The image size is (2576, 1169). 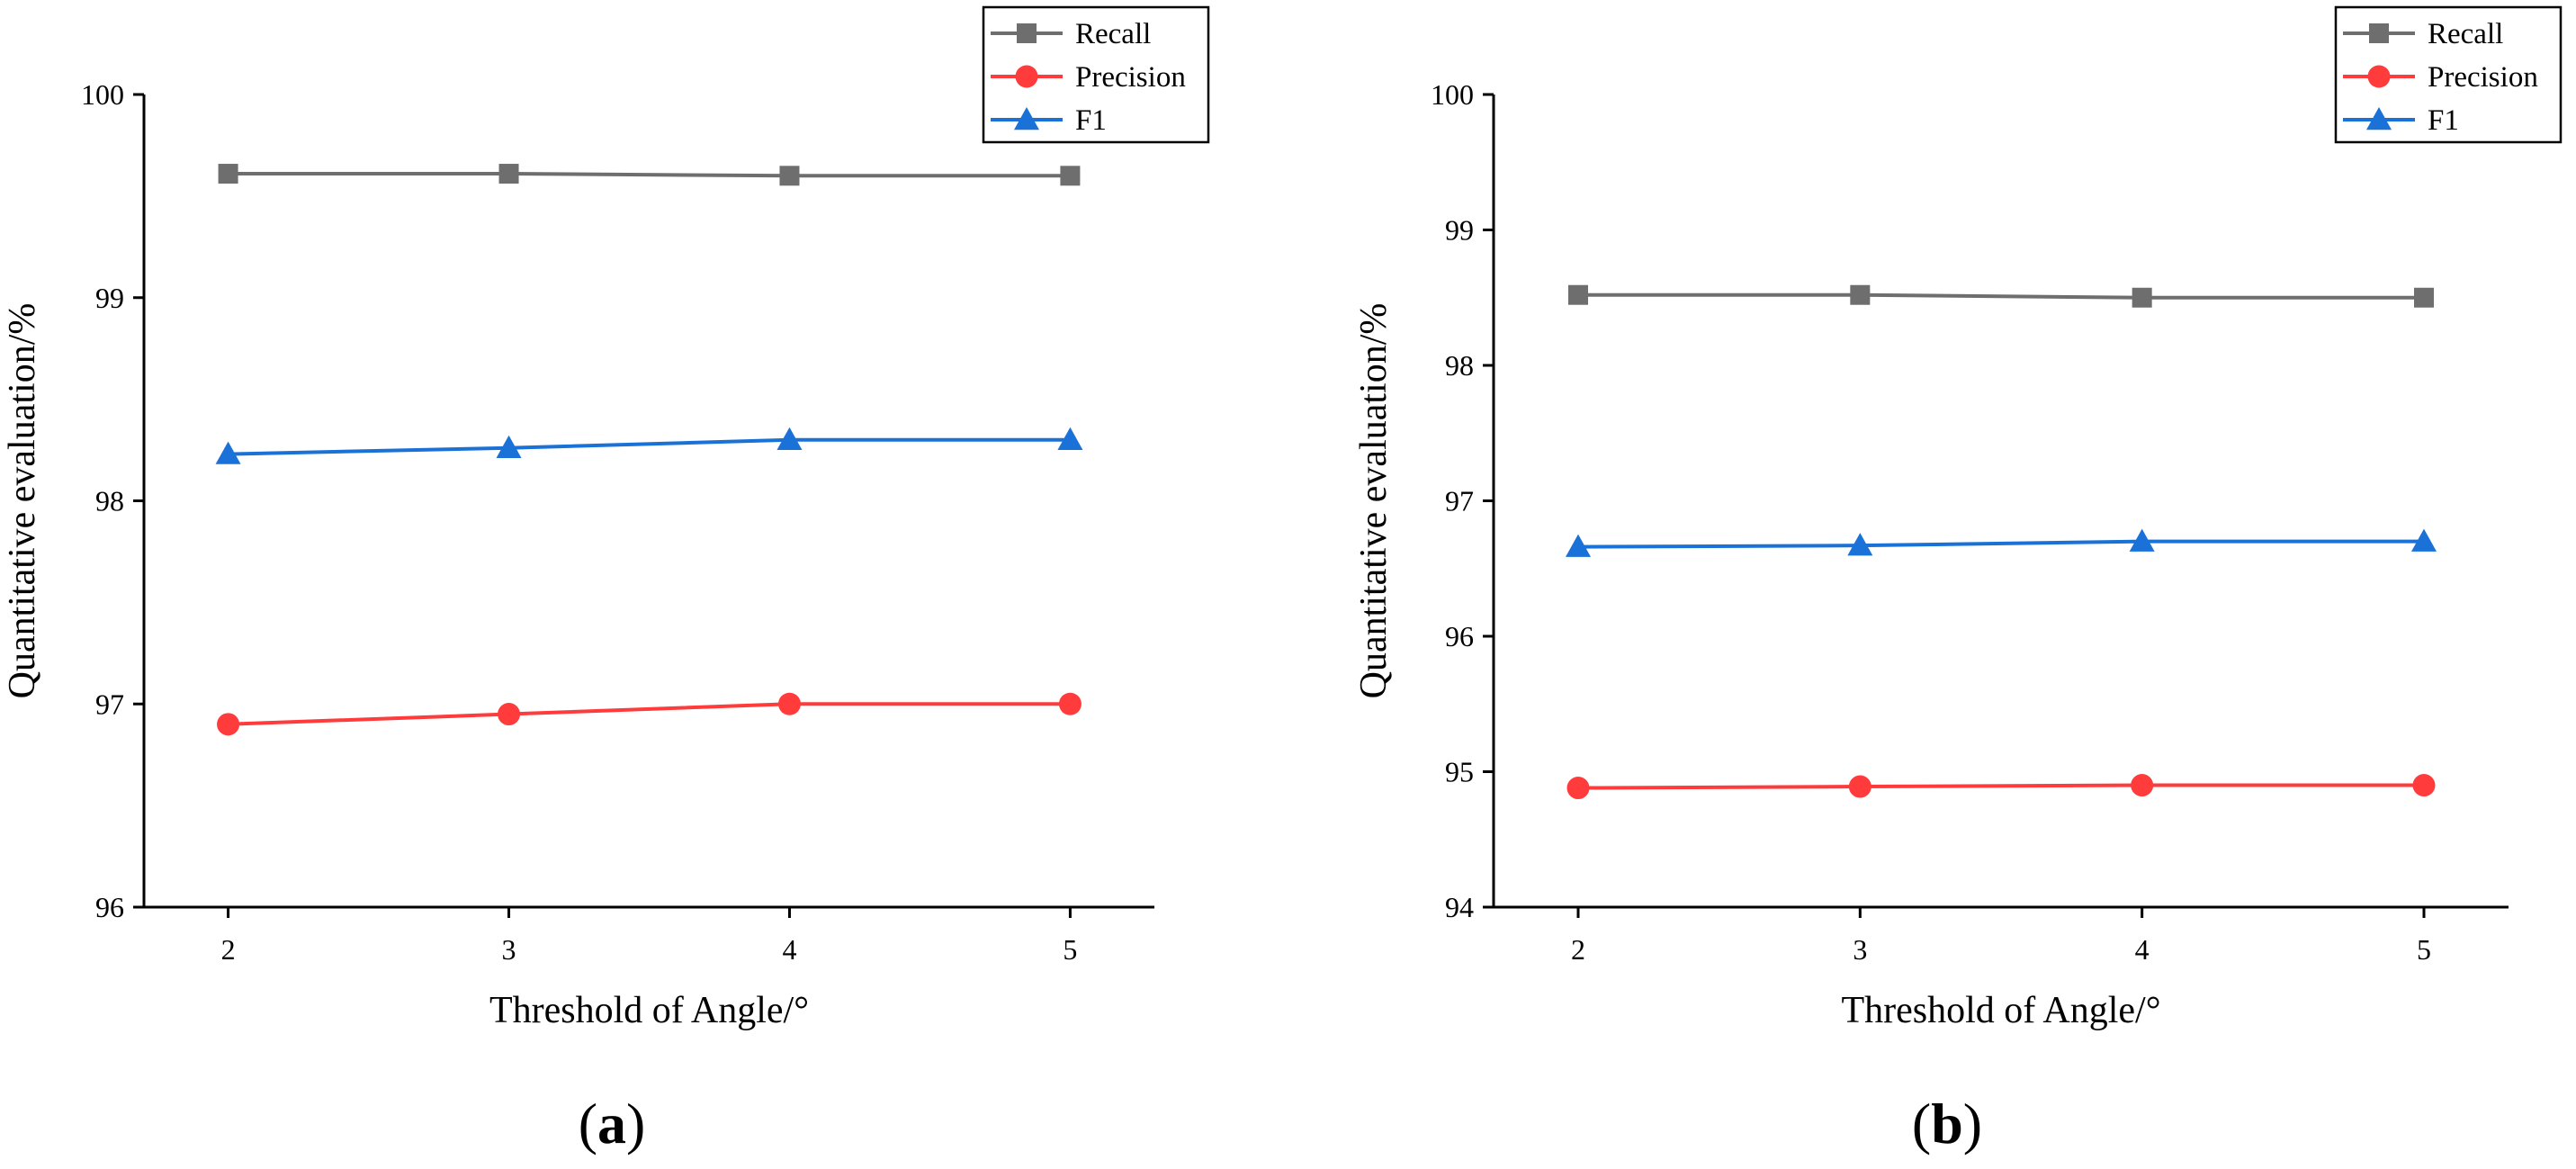 I want to click on panel-label: (b), so click(x=1947, y=1124).